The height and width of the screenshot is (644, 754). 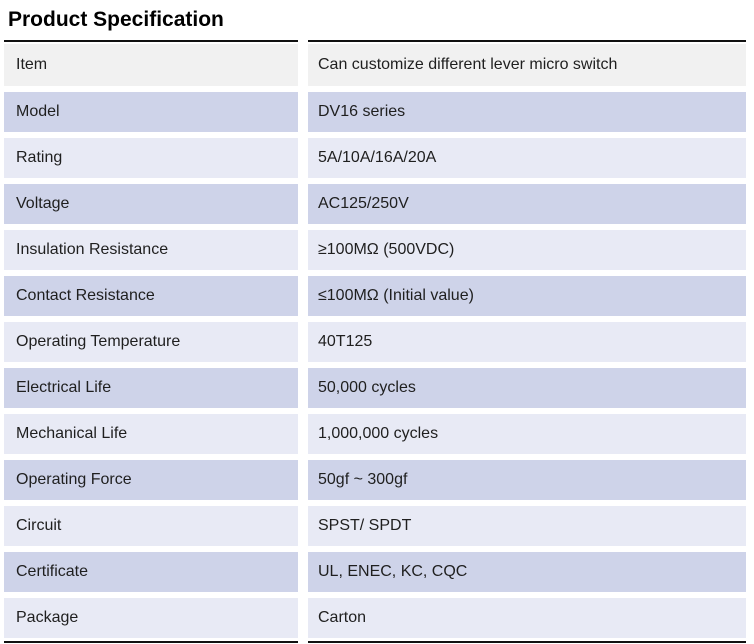 What do you see at coordinates (527, 480) in the screenshot?
I see `row-value-label: 50gf ~ 300gf` at bounding box center [527, 480].